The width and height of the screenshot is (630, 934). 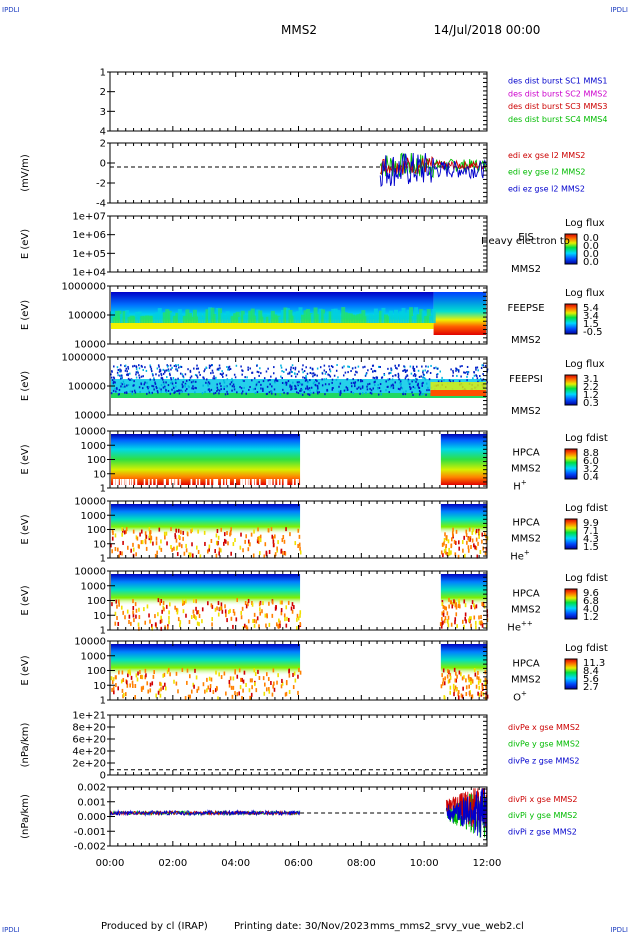 I want to click on y-axis-label: E (eV), so click(x=25, y=386).